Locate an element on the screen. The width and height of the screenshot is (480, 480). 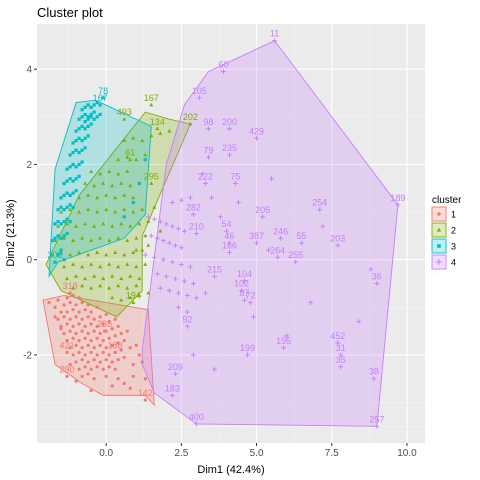
point-label: 11 is located at coordinates (274, 34).